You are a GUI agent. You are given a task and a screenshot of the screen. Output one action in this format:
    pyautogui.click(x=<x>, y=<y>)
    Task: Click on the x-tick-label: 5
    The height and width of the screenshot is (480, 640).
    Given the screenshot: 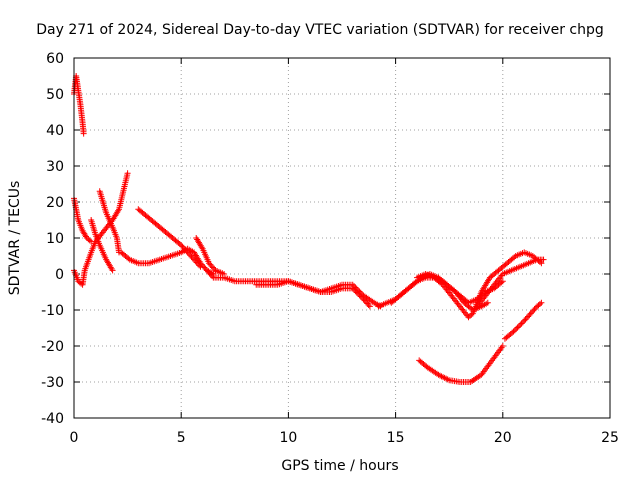 What is the action you would take?
    pyautogui.click(x=181, y=438)
    